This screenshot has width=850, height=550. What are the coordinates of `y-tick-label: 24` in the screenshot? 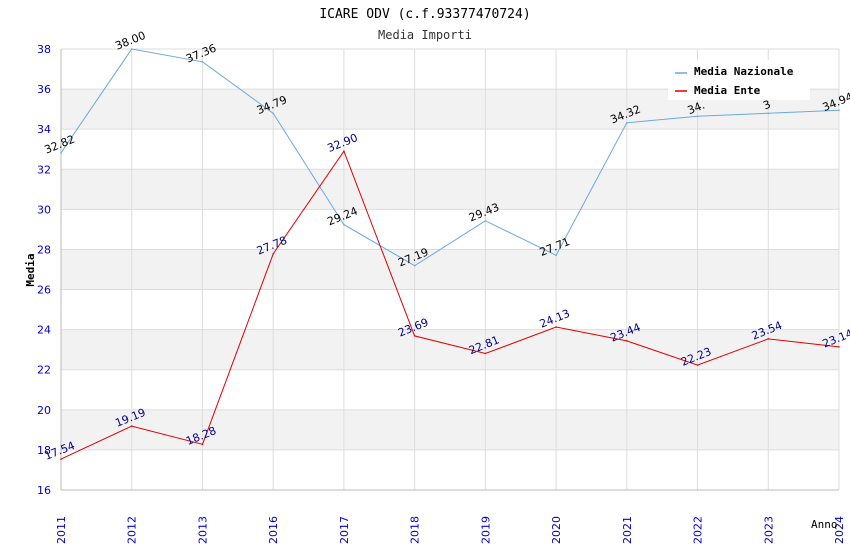 It's located at (44, 330).